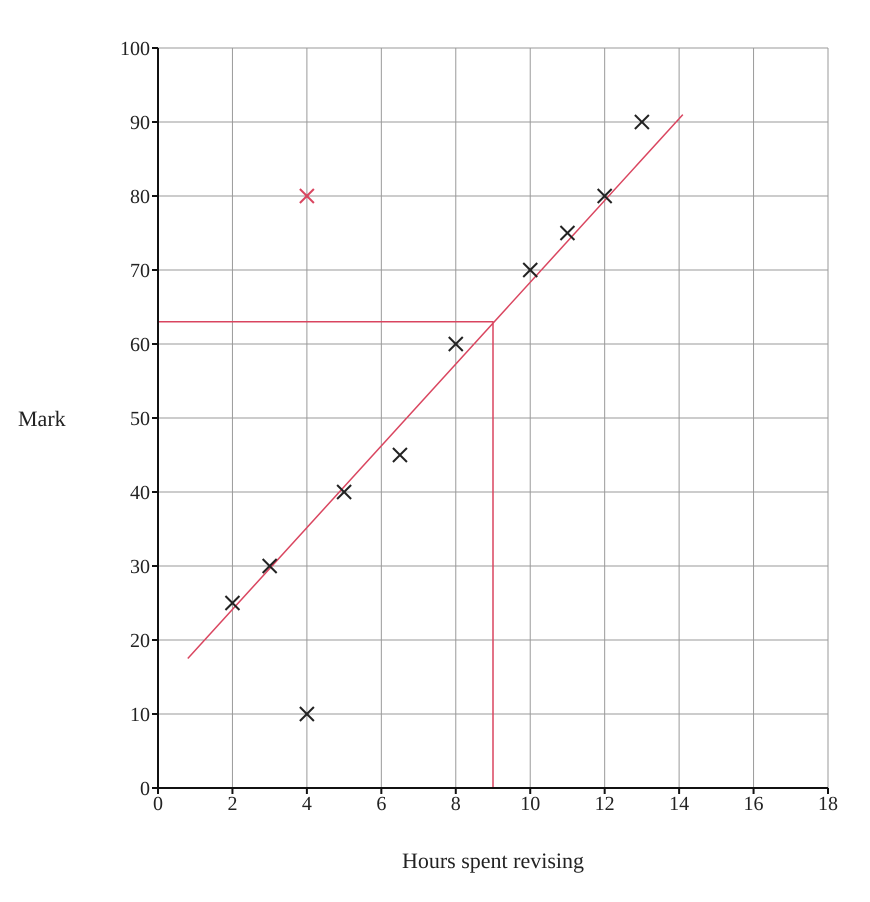 This screenshot has width=870, height=902. Describe the element at coordinates (140, 567) in the screenshot. I see `y-tick-label: 30` at that location.